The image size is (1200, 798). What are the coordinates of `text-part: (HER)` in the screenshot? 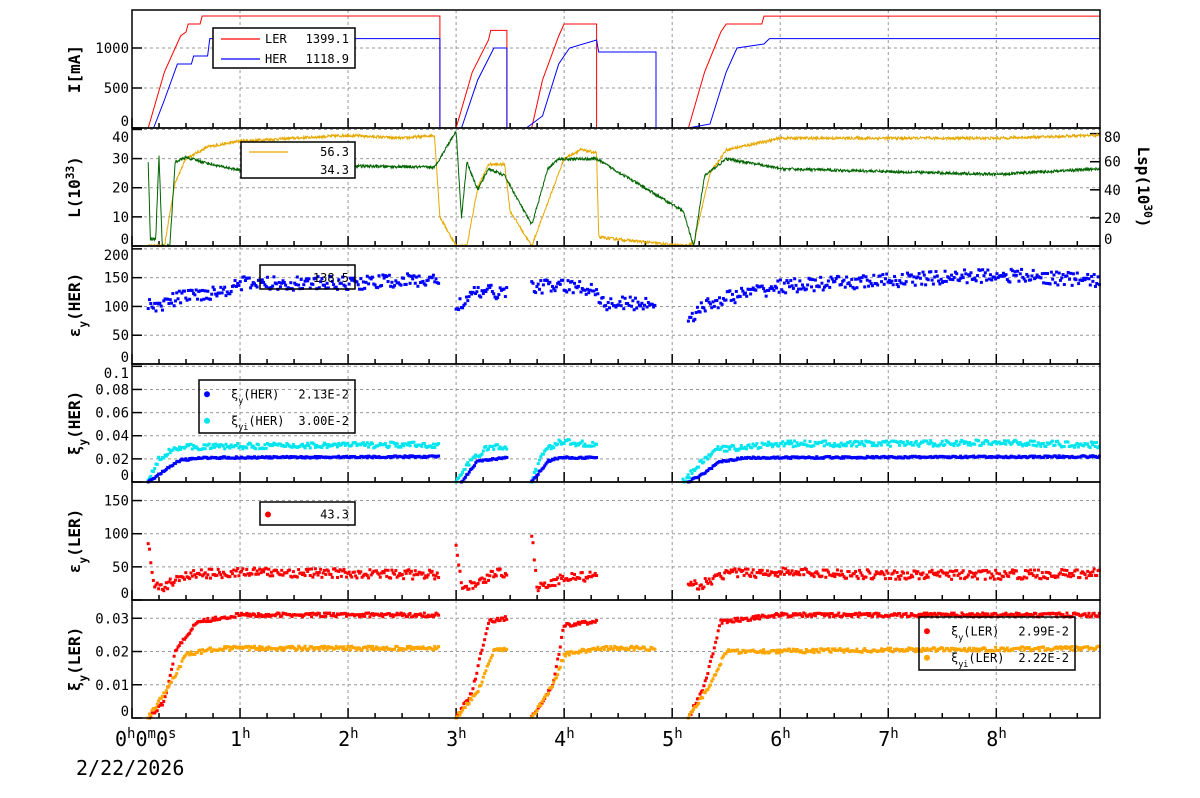 It's located at (266, 421).